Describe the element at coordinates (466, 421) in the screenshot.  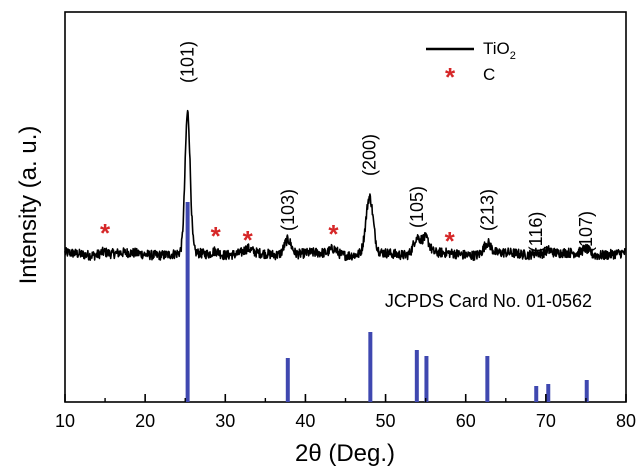
I see `x-tick-label-5: 60` at that location.